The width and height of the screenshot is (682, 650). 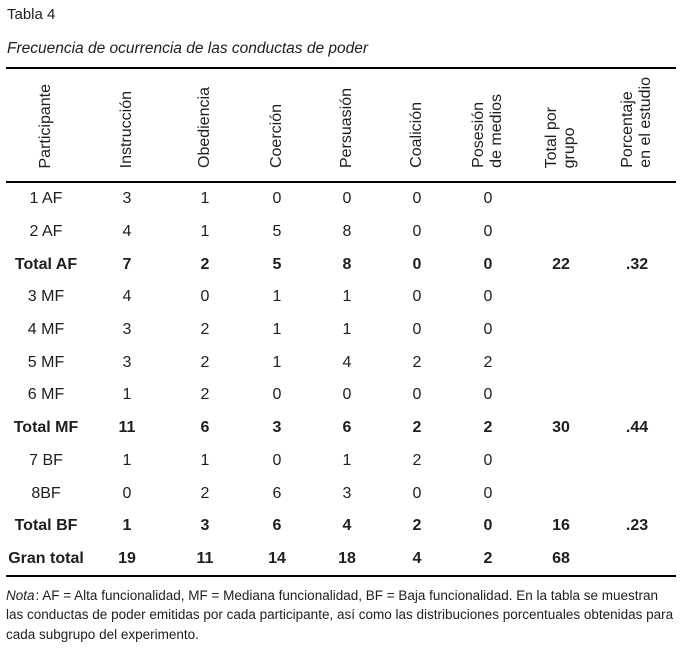 What do you see at coordinates (31, 14) in the screenshot?
I see `table-number-label: Tabla 4` at bounding box center [31, 14].